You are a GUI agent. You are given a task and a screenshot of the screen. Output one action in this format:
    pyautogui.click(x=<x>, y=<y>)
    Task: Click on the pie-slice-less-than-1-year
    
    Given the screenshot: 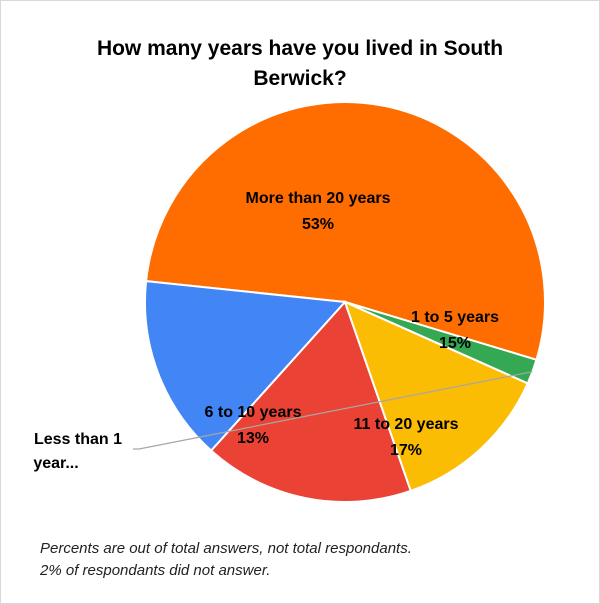 What is the action you would take?
    pyautogui.click(x=441, y=343)
    